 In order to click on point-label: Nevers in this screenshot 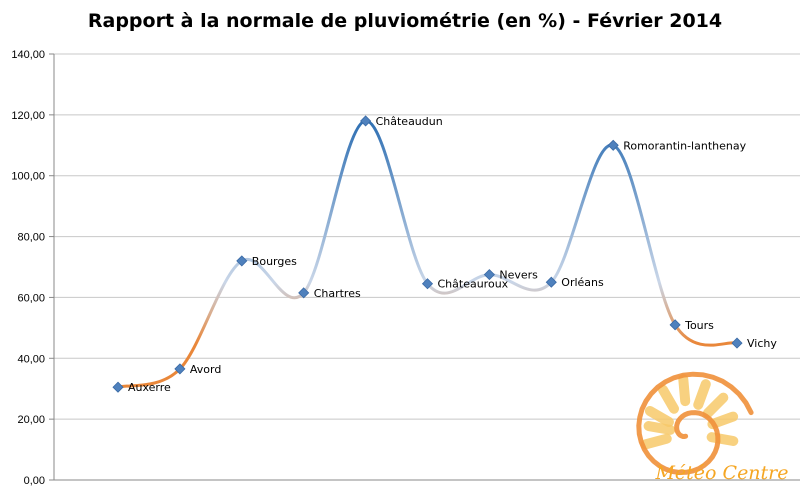, I will do `click(518, 275)`.